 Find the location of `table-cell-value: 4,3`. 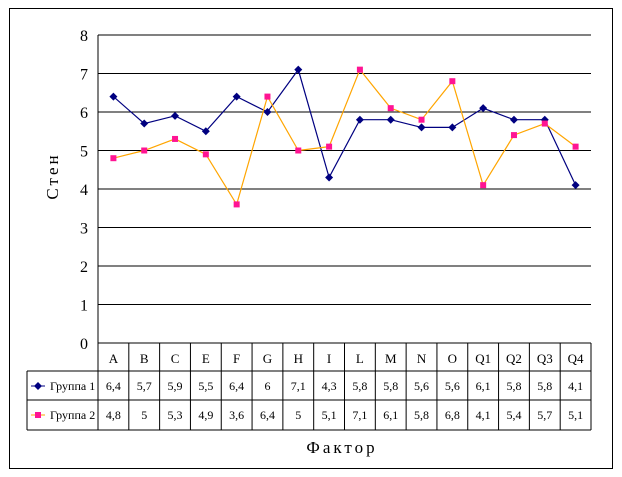

table-cell-value: 4,3 is located at coordinates (329, 386).